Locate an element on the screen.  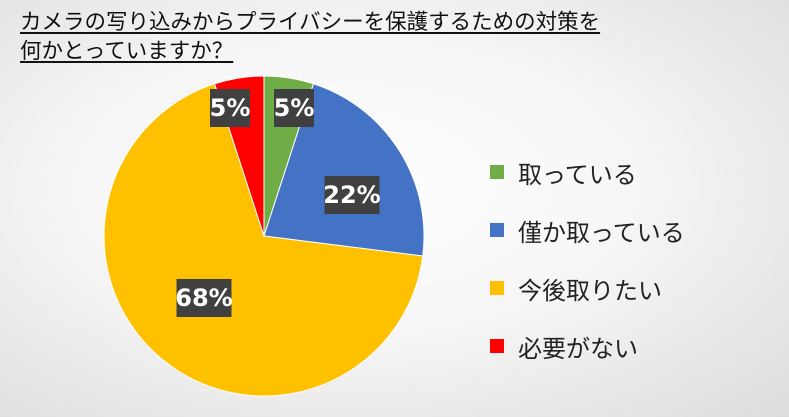
data-label: 68% is located at coordinates (204, 298).